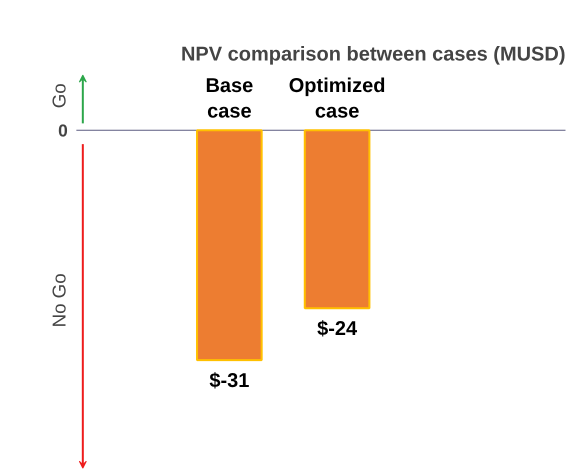 This screenshot has height=474, width=571. I want to click on text: 0, so click(63, 130).